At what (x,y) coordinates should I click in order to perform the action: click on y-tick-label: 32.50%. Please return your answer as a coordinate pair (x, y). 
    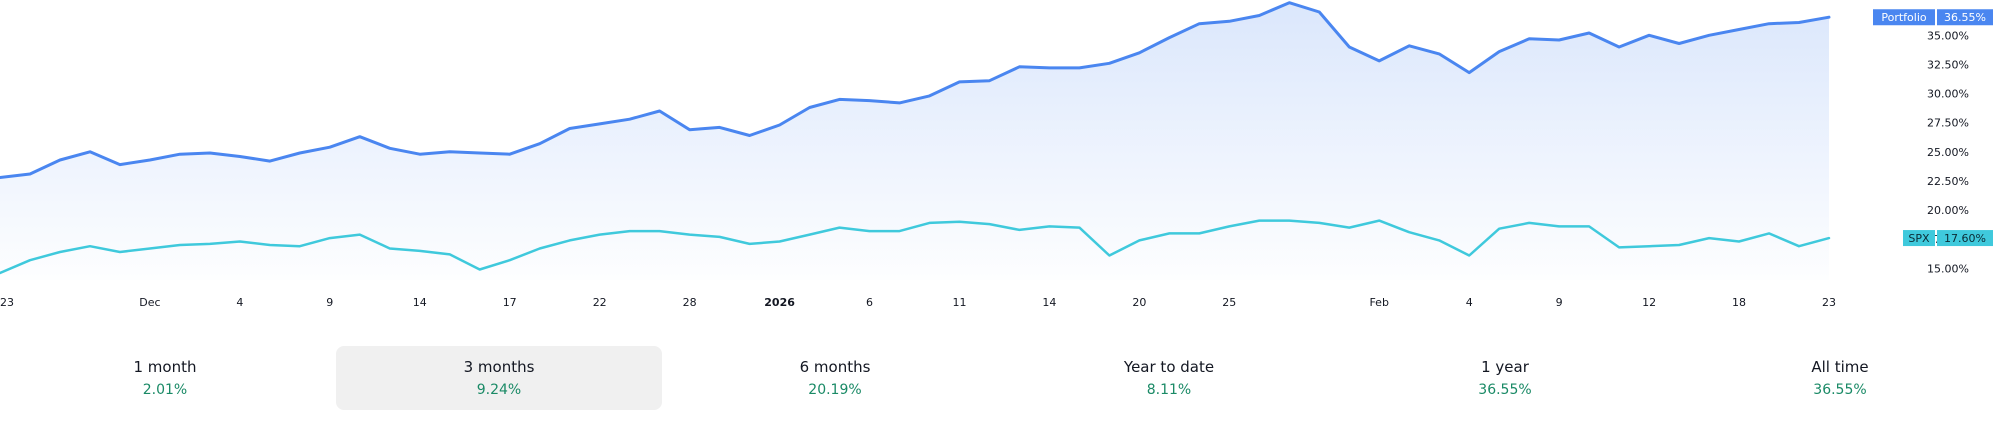
    Looking at the image, I should click on (1948, 64).